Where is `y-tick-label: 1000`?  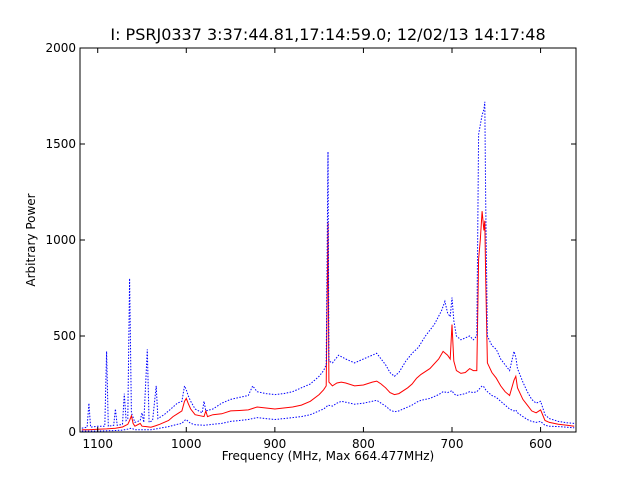
y-tick-label: 1000 is located at coordinates (60, 240).